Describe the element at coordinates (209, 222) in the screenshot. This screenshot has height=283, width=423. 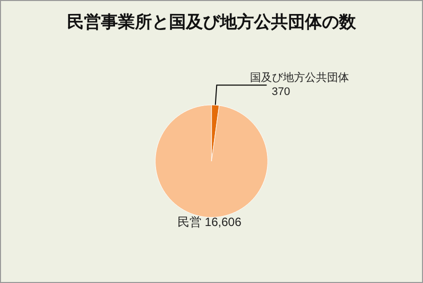
I see `slice-label: 民営 16,606` at that location.